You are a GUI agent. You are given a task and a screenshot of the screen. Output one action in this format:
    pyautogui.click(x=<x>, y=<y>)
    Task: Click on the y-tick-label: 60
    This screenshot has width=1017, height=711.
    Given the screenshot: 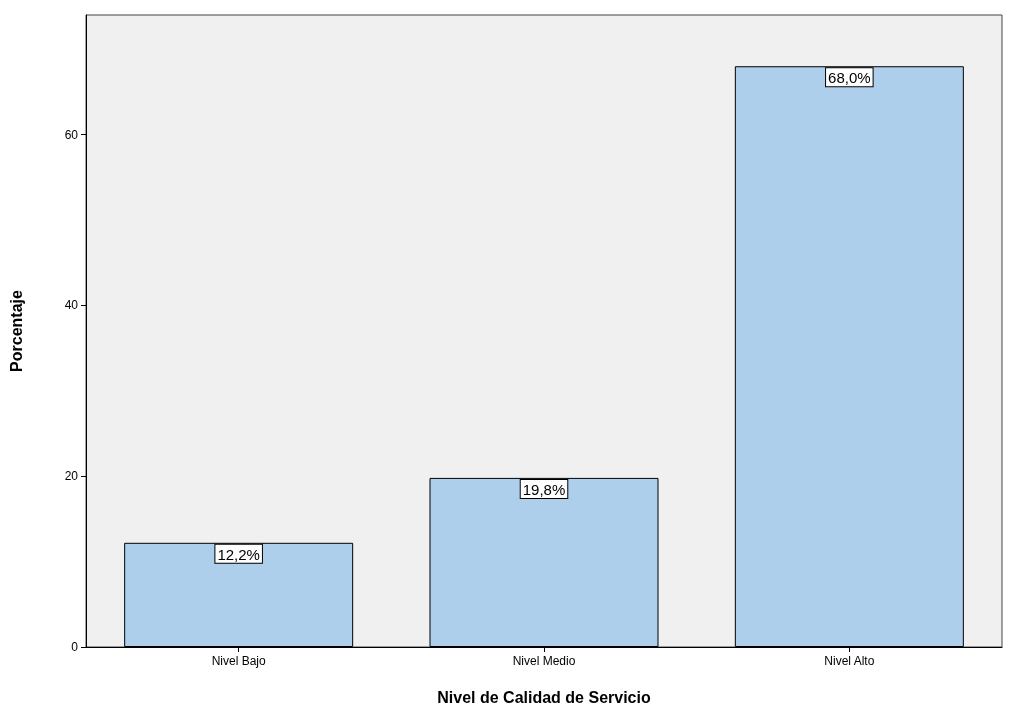 What is the action you would take?
    pyautogui.click(x=71, y=134)
    